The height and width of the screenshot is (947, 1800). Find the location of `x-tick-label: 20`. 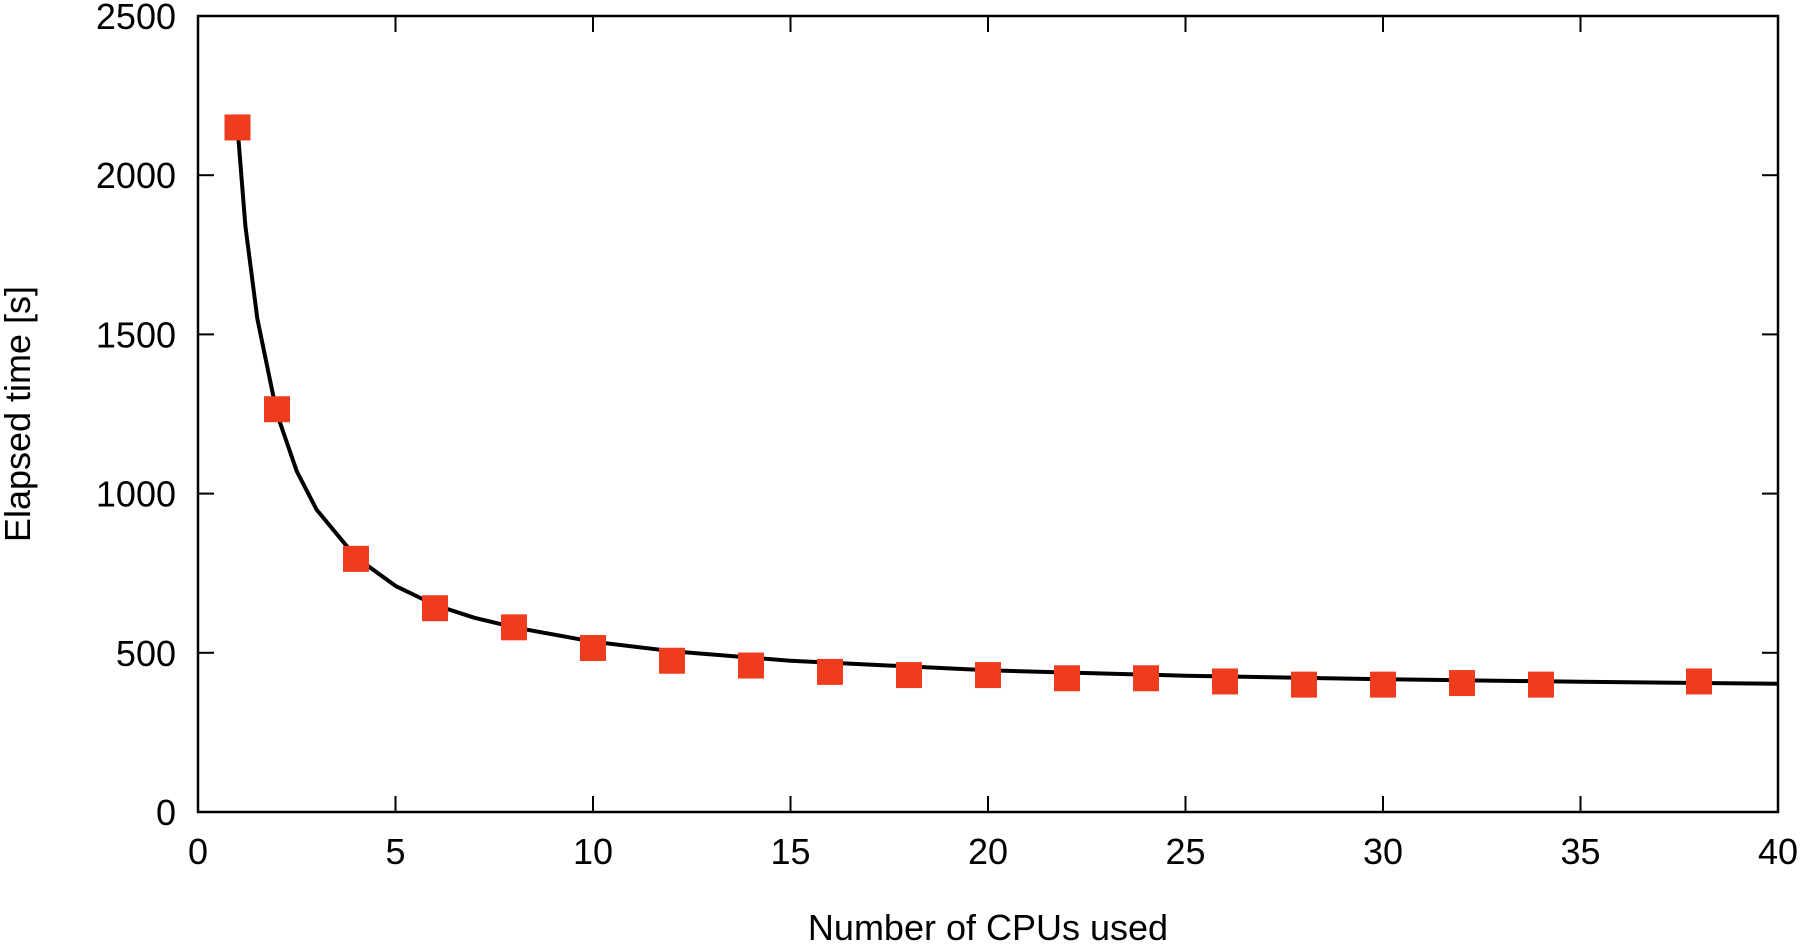

x-tick-label: 20 is located at coordinates (988, 851).